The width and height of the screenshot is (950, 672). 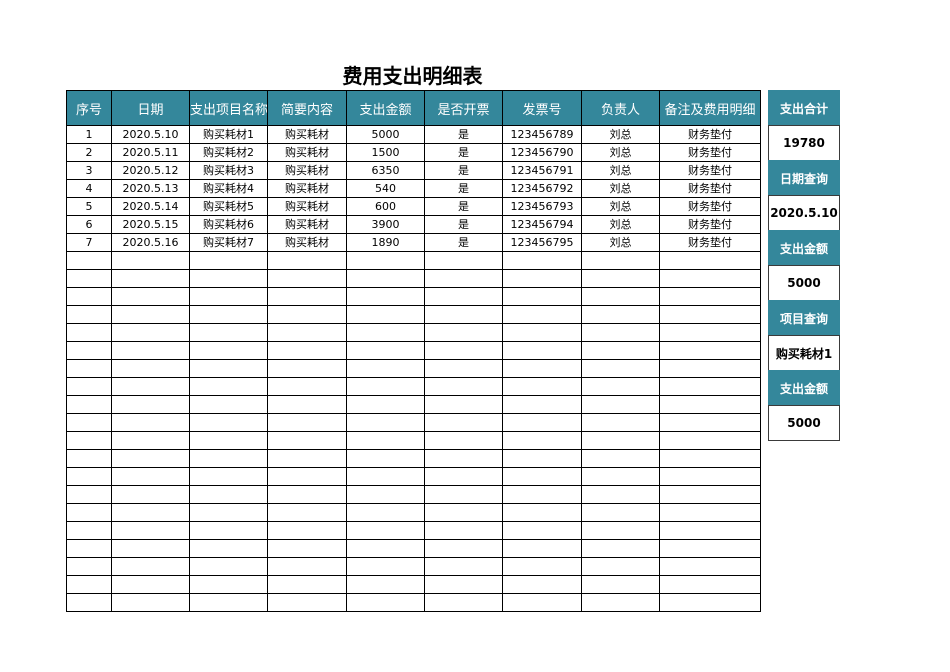 What do you see at coordinates (804, 283) in the screenshot?
I see `date-amount-value: 5000` at bounding box center [804, 283].